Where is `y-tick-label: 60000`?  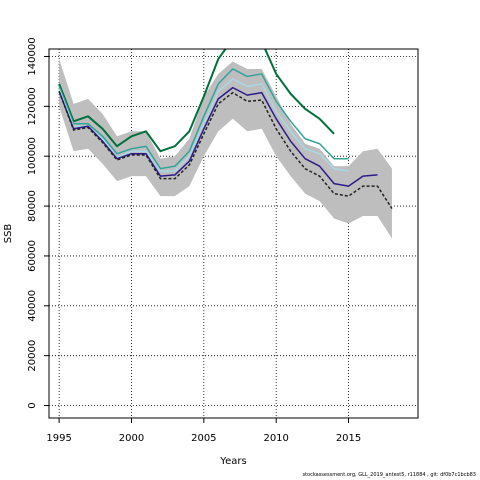
y-tick-label: 60000 is located at coordinates (32, 256).